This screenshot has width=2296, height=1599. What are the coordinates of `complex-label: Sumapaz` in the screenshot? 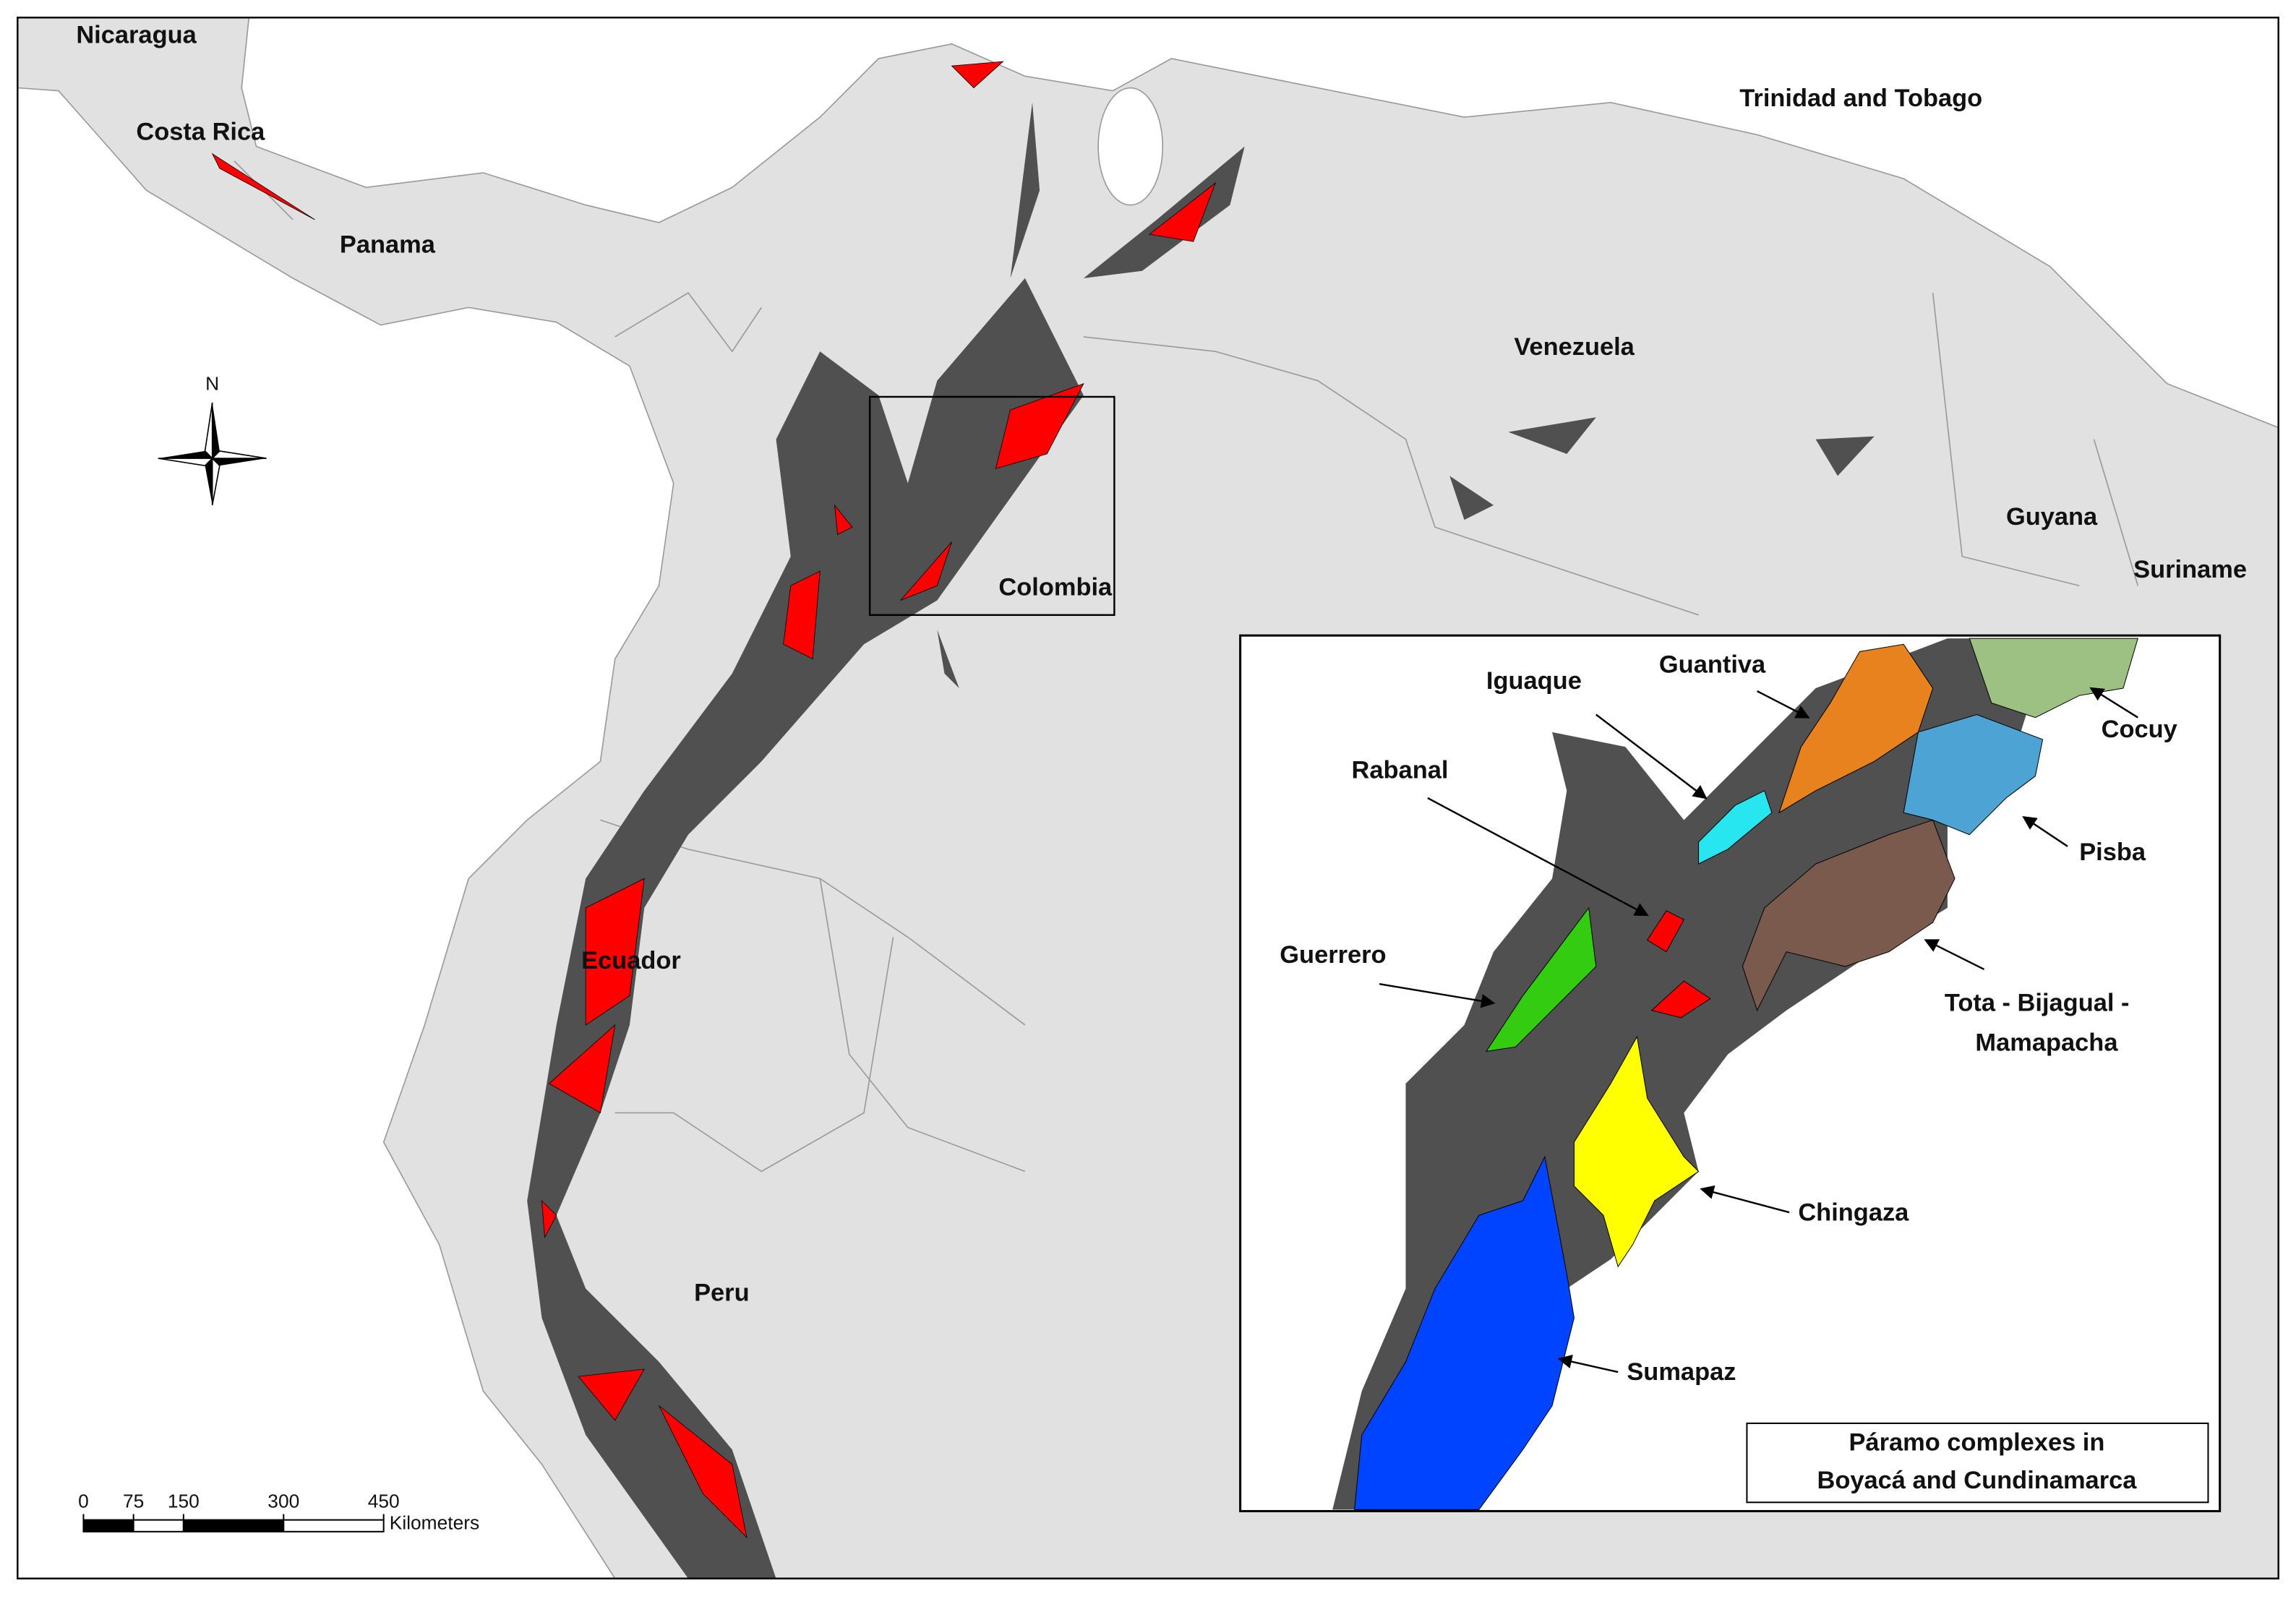 It's located at (1681, 1372).